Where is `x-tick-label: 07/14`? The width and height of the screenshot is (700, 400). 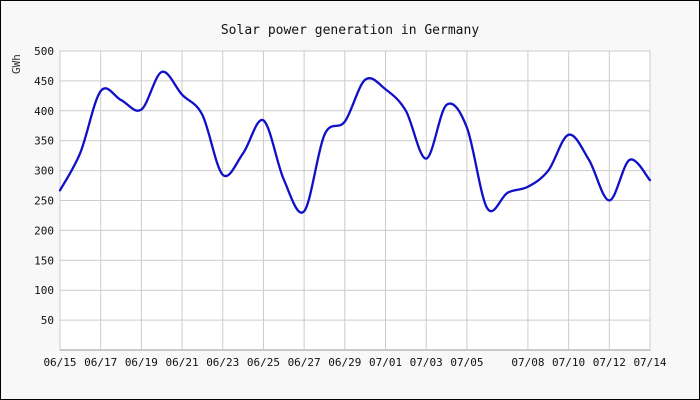 x-tick-label: 07/14 is located at coordinates (649, 362).